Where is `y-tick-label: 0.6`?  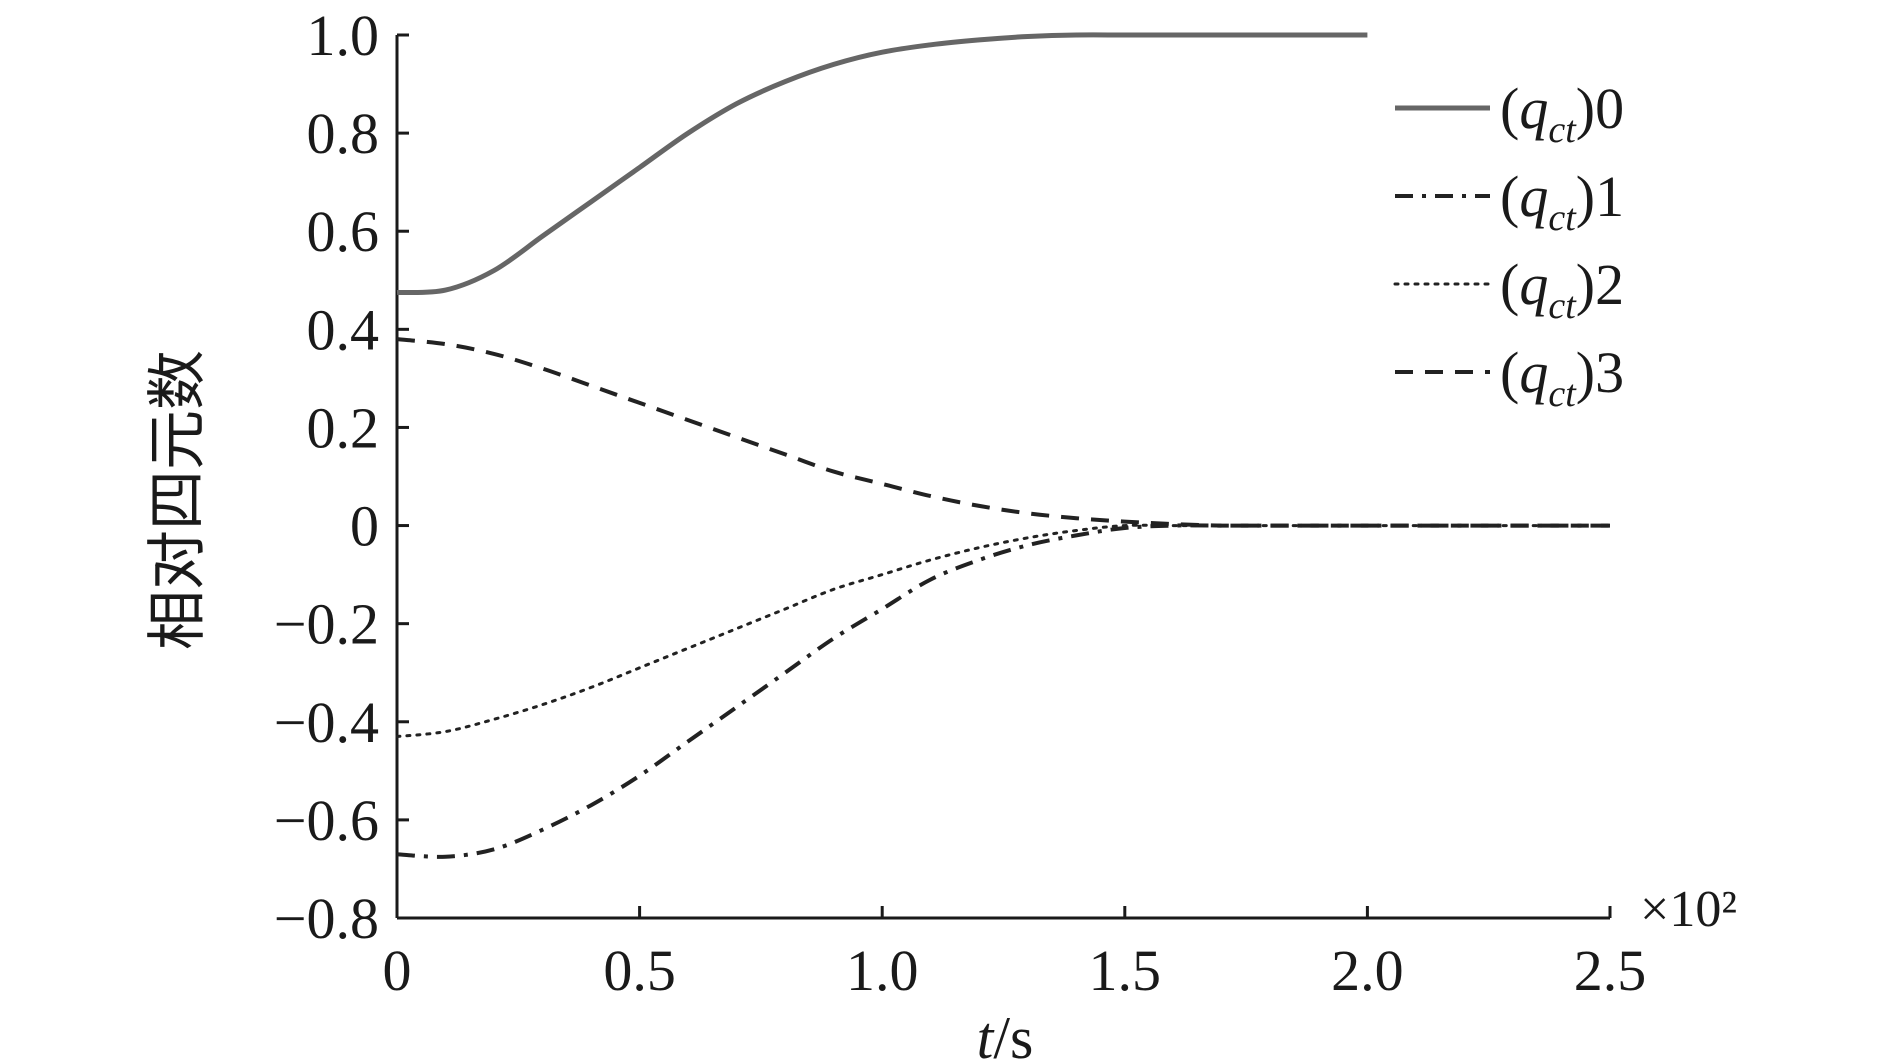
y-tick-label: 0.6 is located at coordinates (343, 231).